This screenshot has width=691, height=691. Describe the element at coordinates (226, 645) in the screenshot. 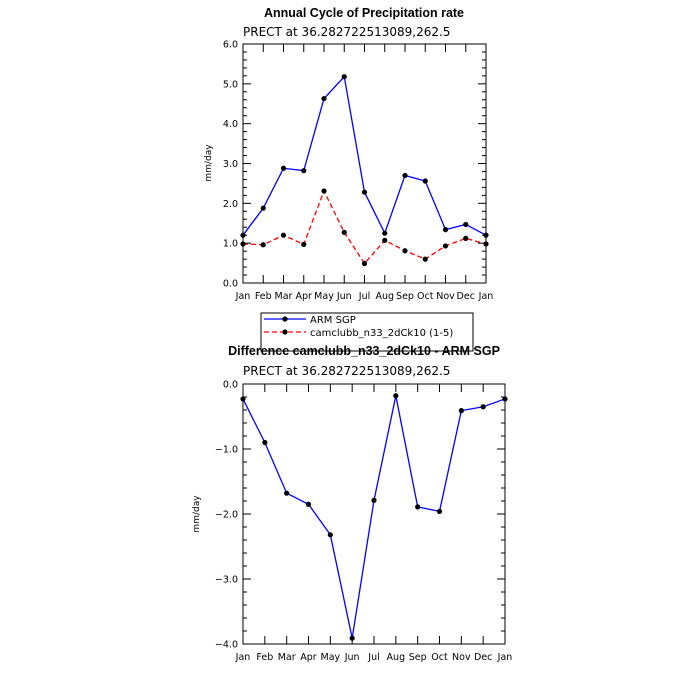

I see `y-tick-label: −4.0` at that location.